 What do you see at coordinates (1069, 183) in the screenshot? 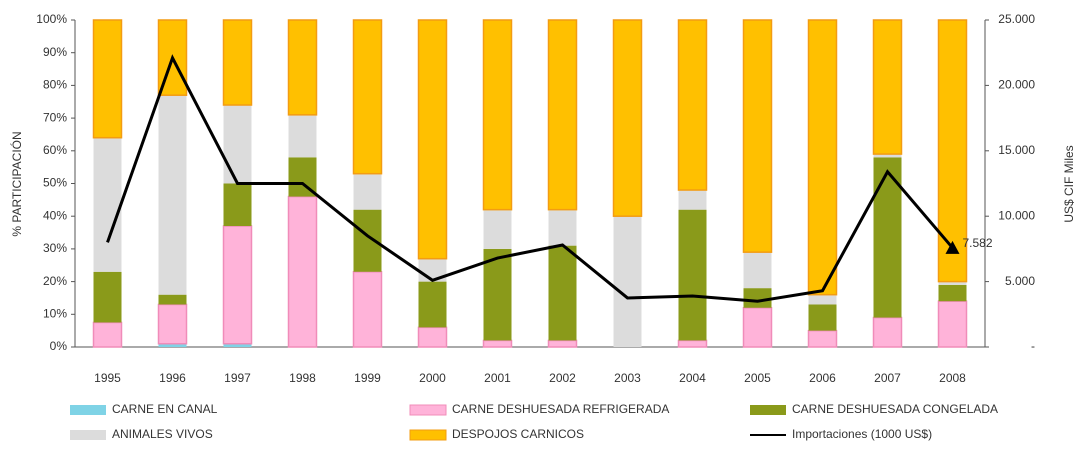
I see `y2-axis-label: US$ CIF Miles` at bounding box center [1069, 183].